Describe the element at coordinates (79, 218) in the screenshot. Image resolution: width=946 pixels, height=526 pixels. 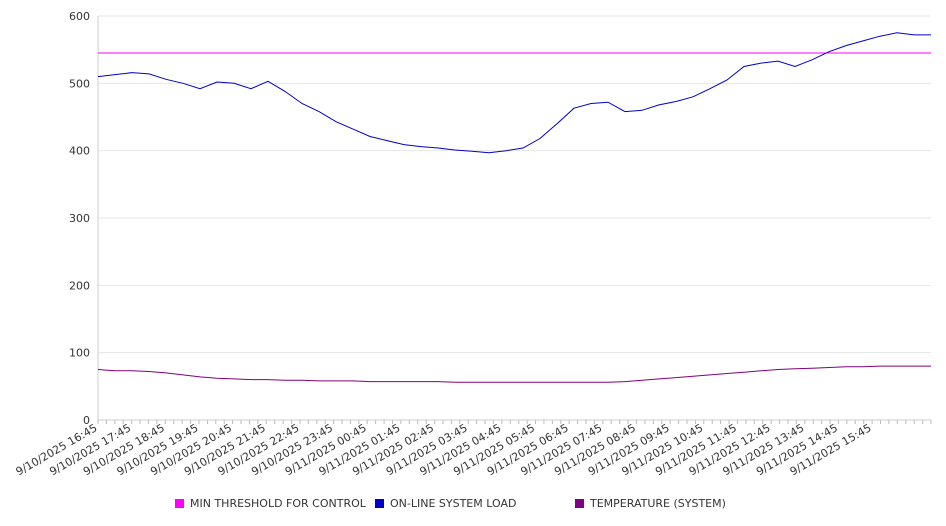
I see `y-tick-label: 300` at that location.